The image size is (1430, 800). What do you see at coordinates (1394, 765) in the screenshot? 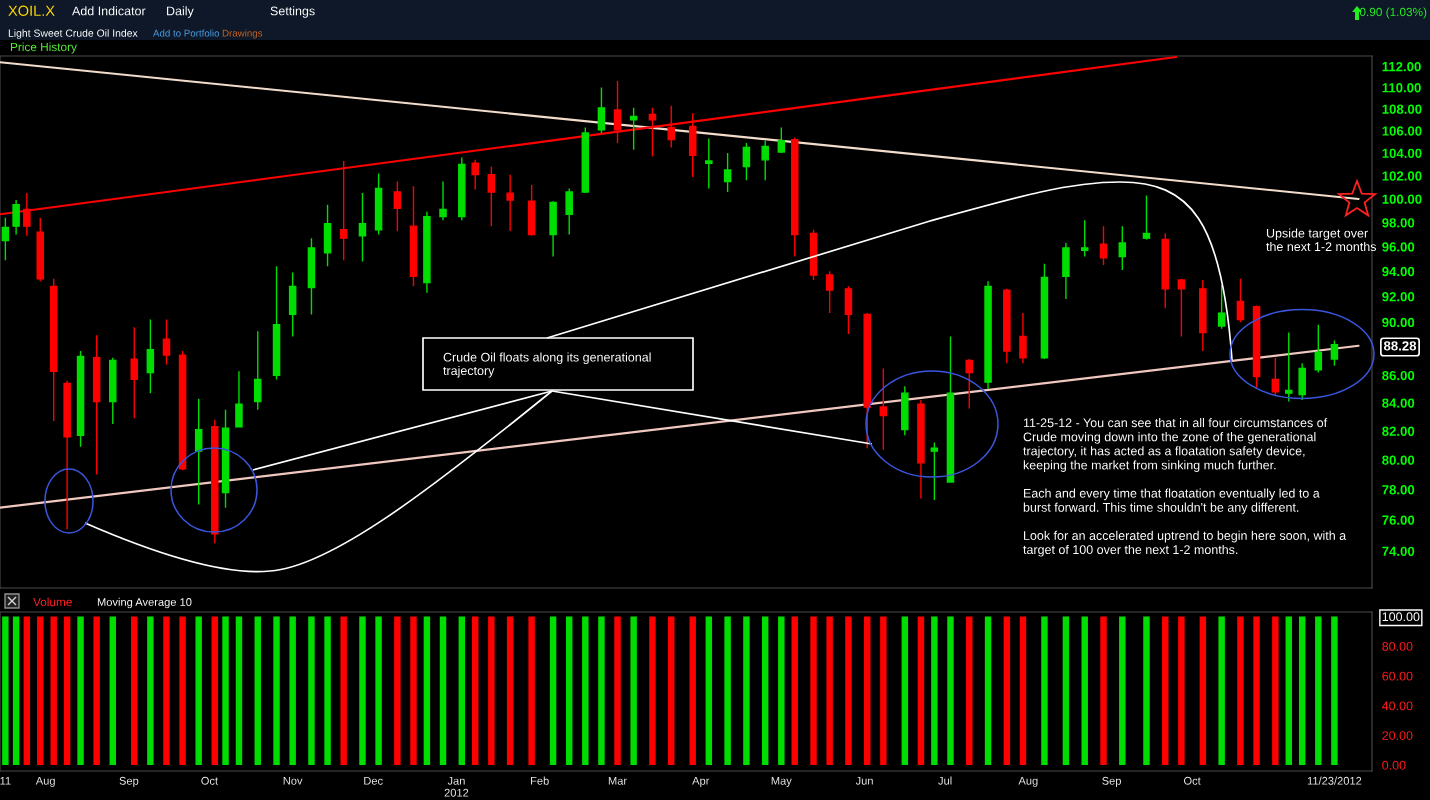
I see `y-tick-label: 0.00` at bounding box center [1394, 765].